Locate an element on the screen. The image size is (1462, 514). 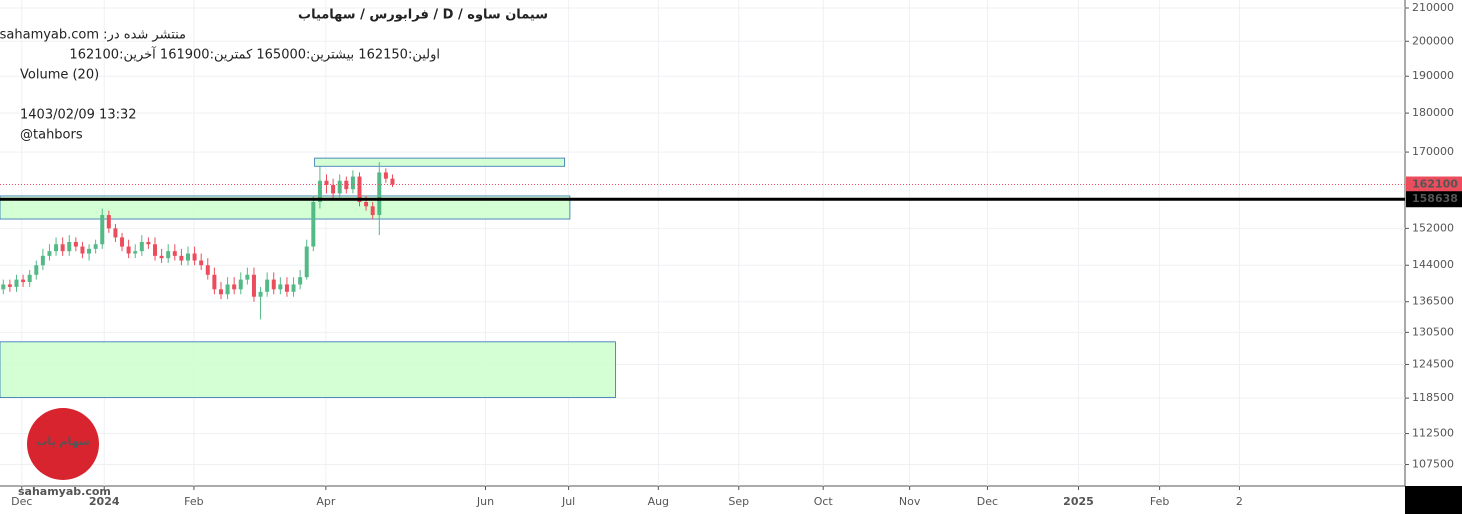
axis-corner is located at coordinates (1433, 500).